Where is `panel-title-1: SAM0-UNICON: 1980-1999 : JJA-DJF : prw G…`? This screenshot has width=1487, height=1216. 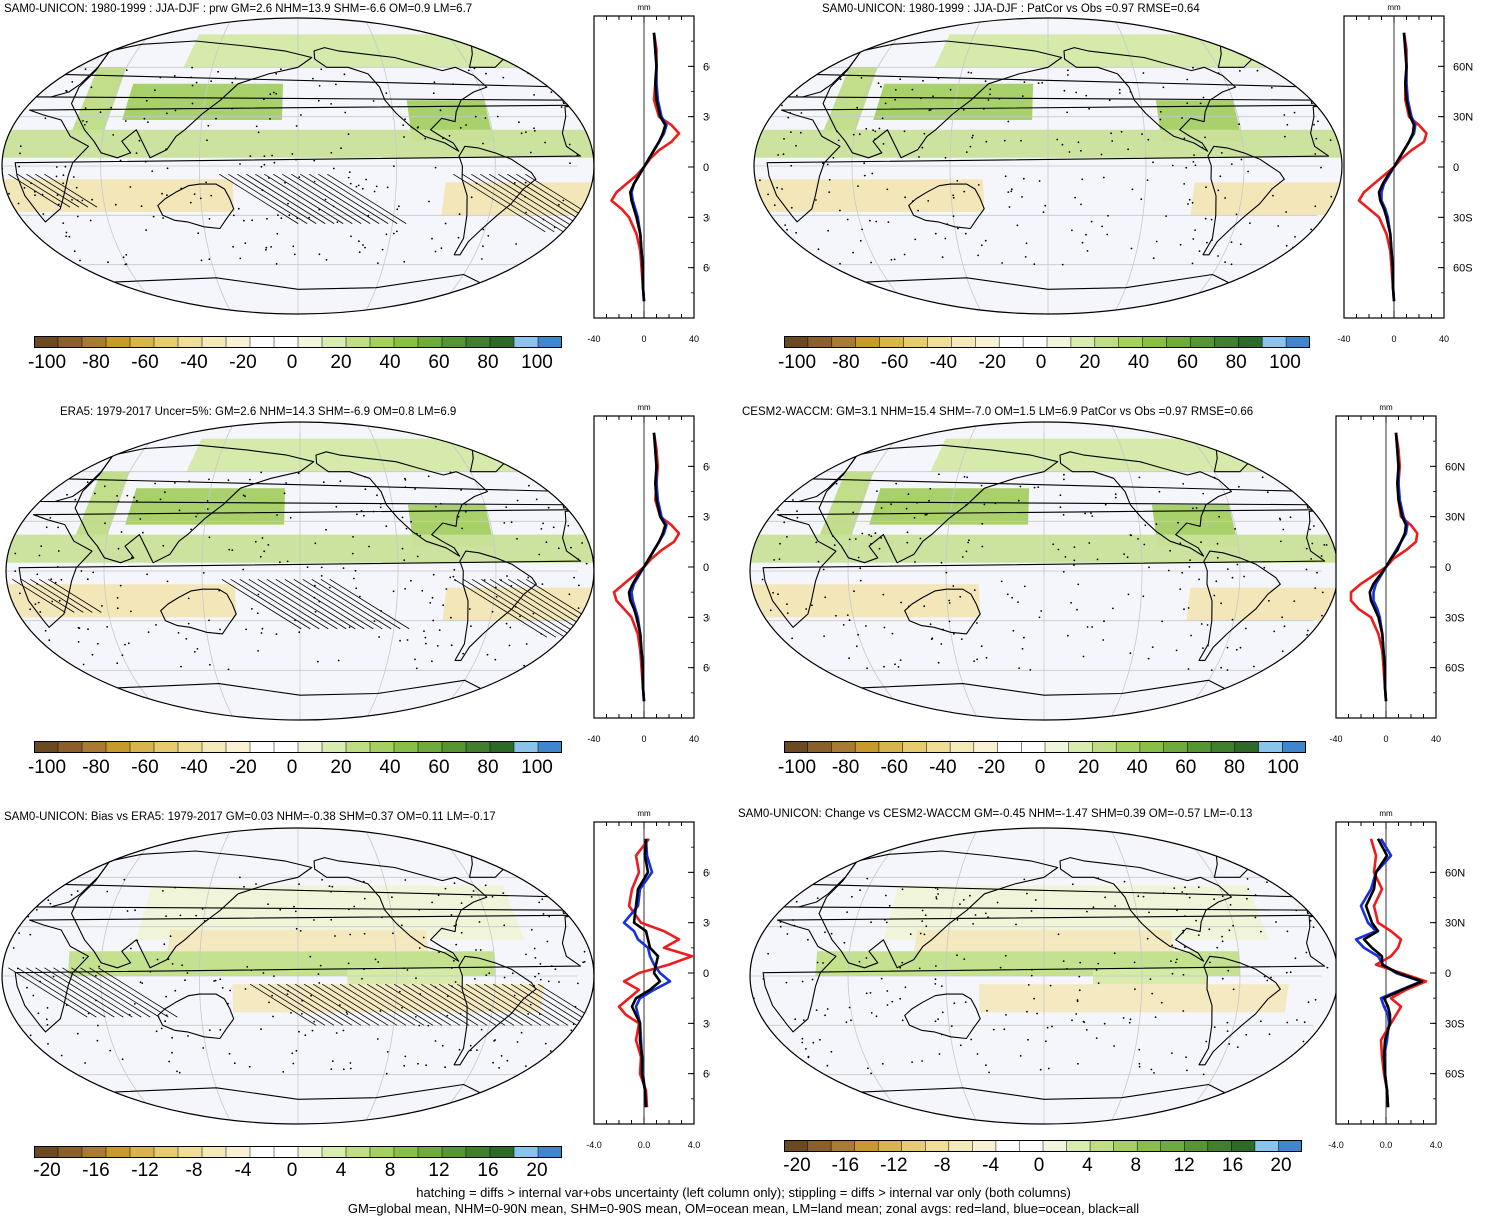
panel-title-1: SAM0-UNICON: 1980-1999 : JJA-DJF : prw G… is located at coordinates (238, 9).